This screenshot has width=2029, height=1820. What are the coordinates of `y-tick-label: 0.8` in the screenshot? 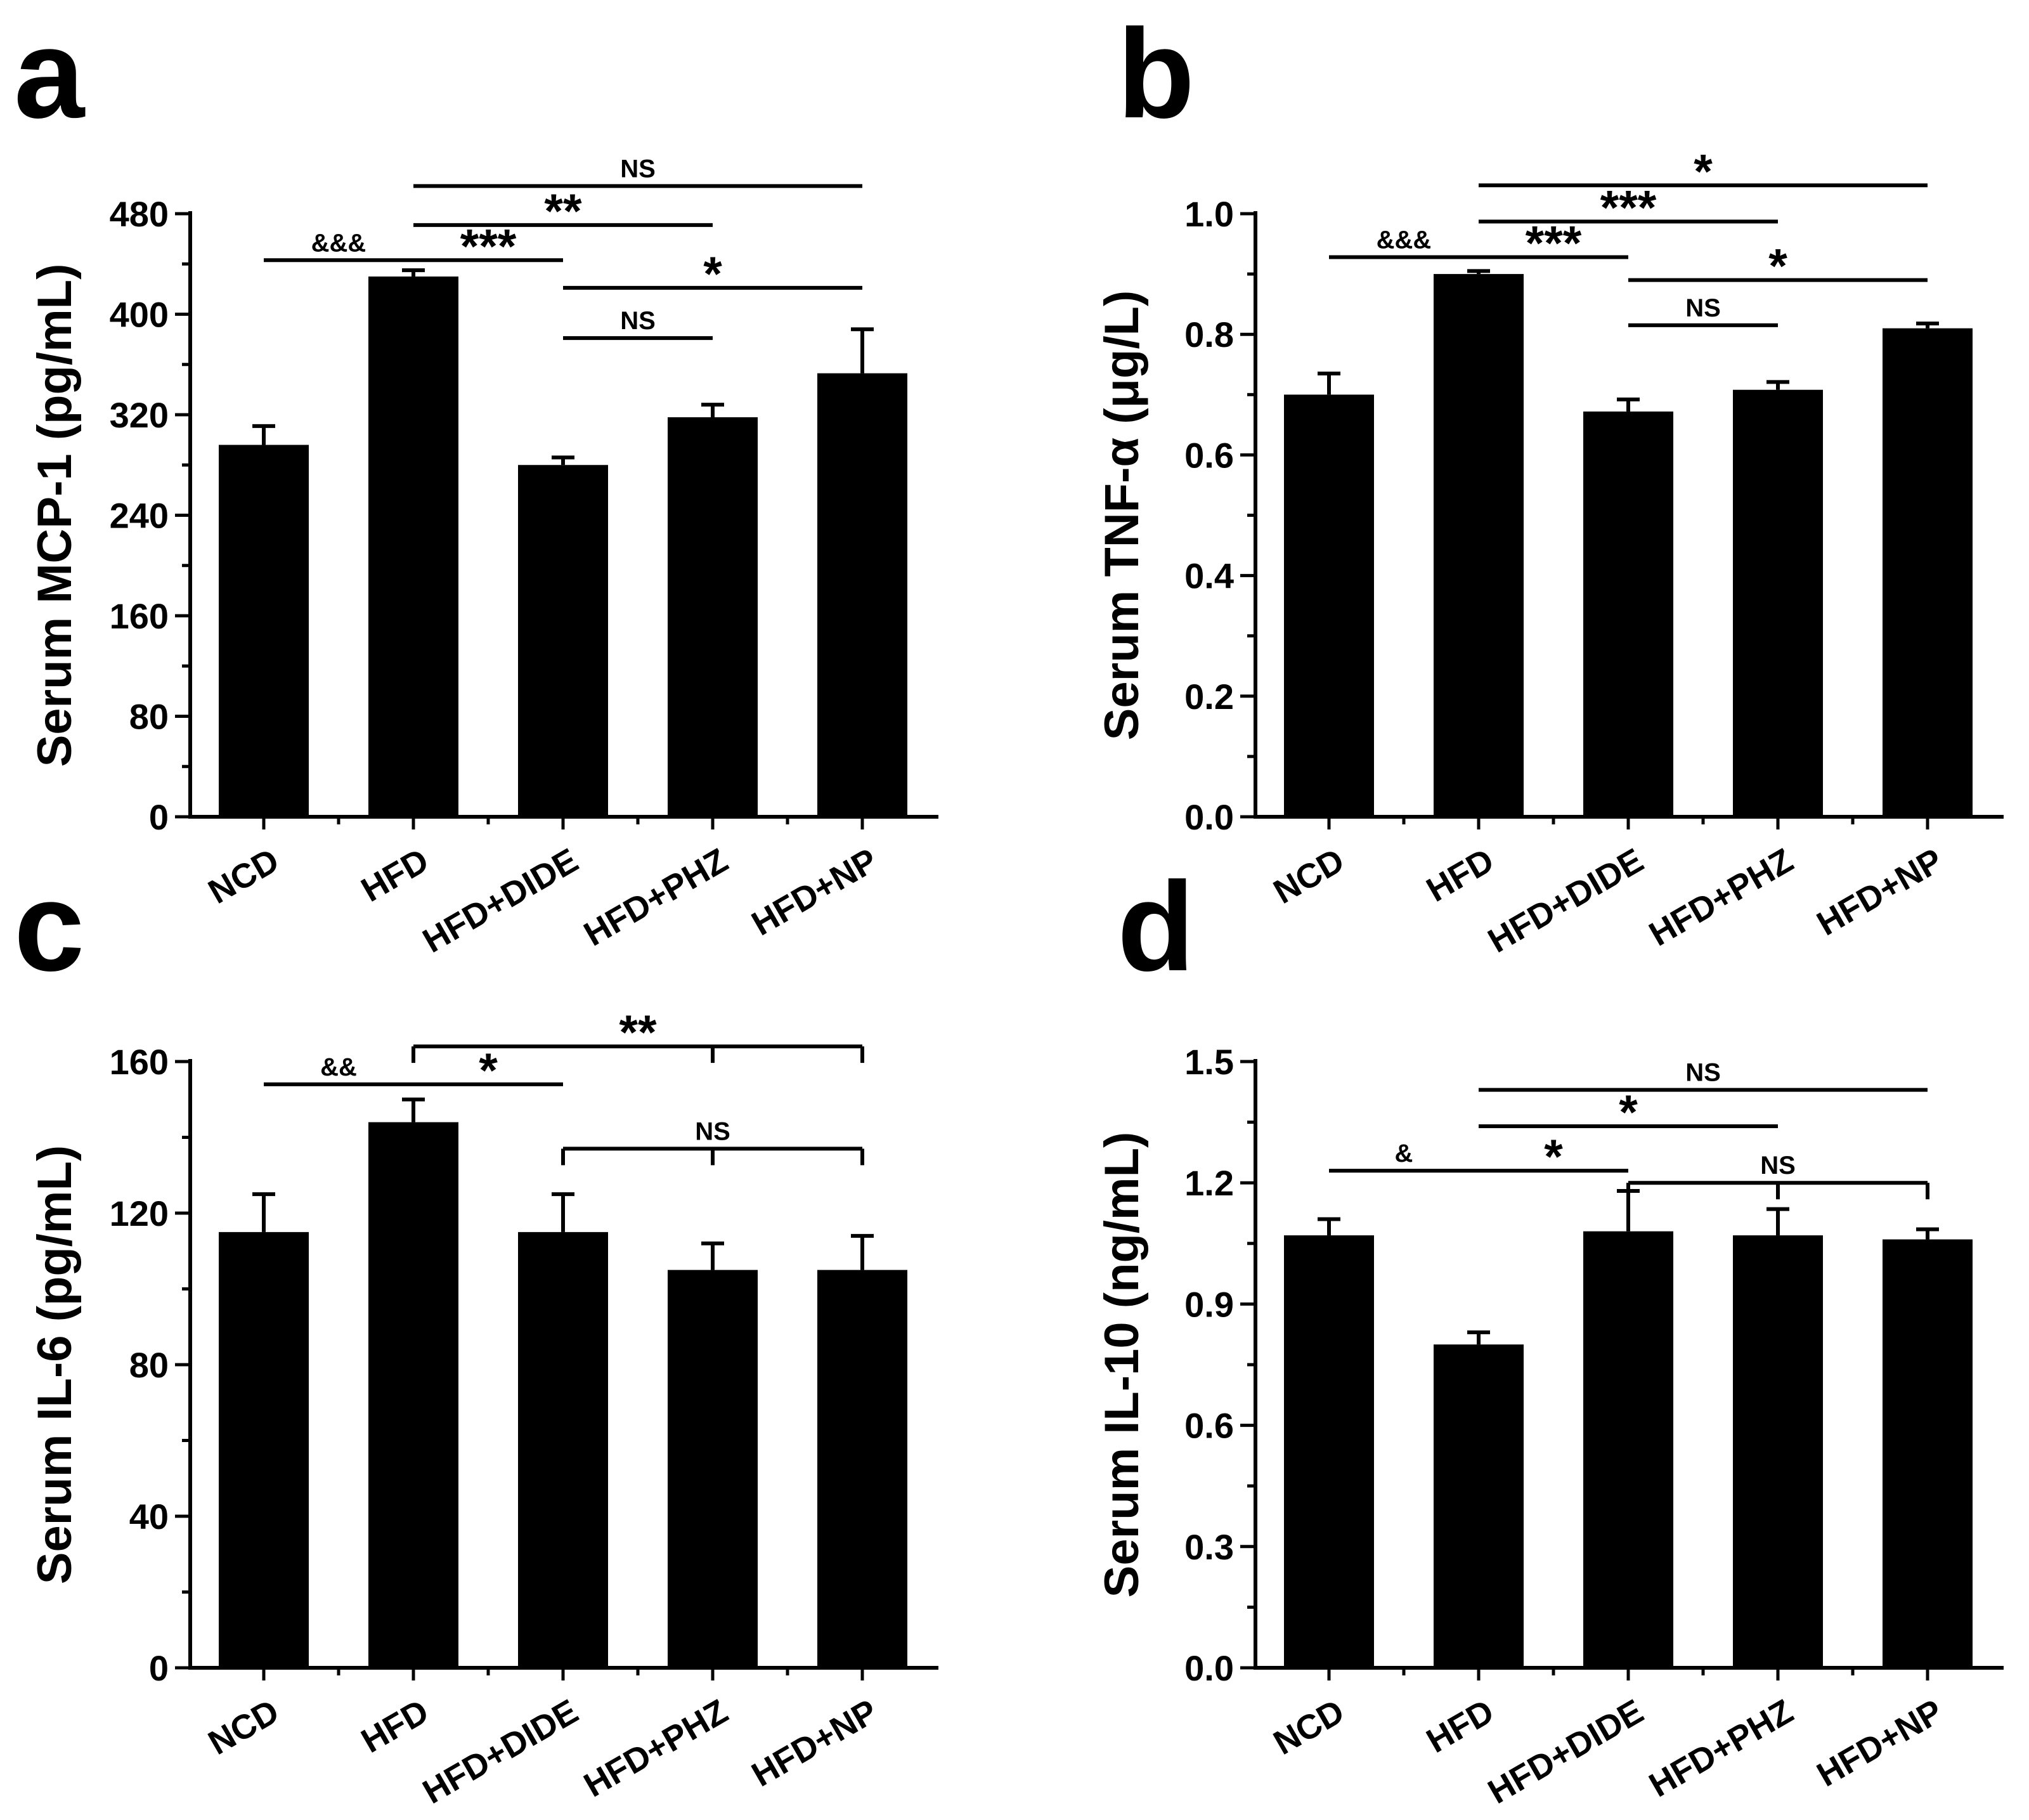 It's located at (1209, 334).